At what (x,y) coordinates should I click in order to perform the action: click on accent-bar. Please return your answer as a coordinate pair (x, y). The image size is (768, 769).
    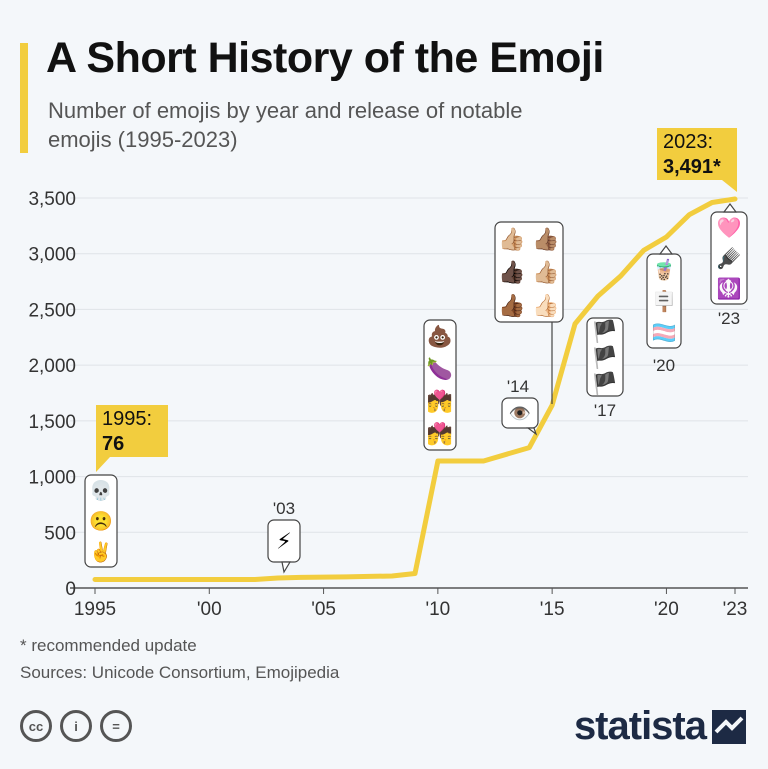
    Looking at the image, I should click on (24, 98).